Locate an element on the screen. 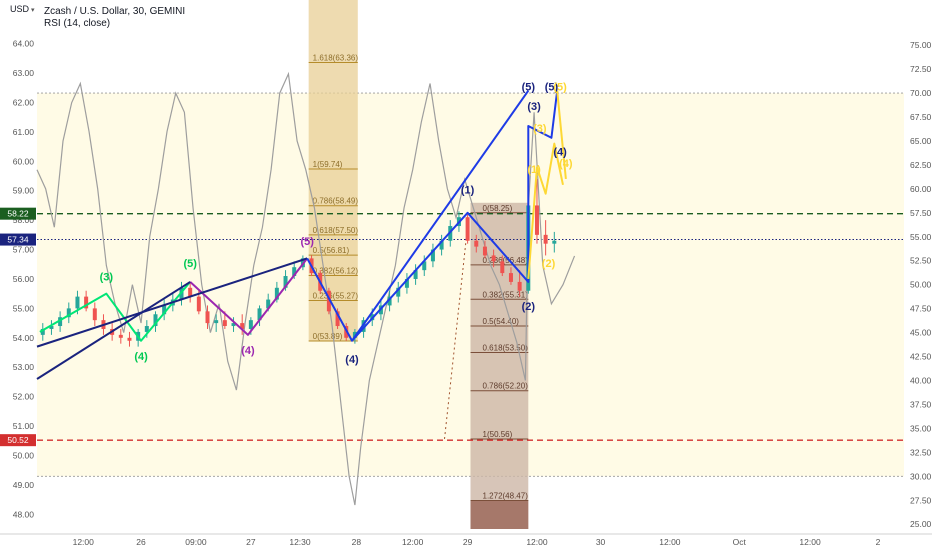  right-axis-tick: 45.00 is located at coordinates (921, 333).